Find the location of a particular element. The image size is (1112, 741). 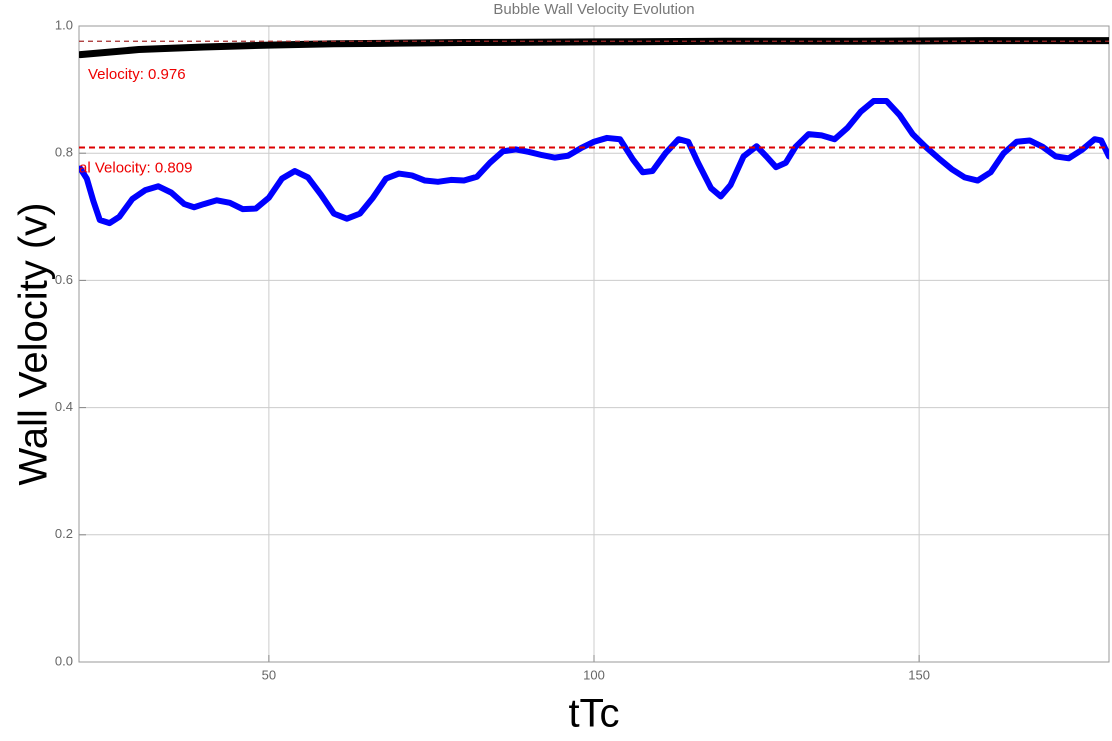

x-tick-label: 150 is located at coordinates (919, 674).